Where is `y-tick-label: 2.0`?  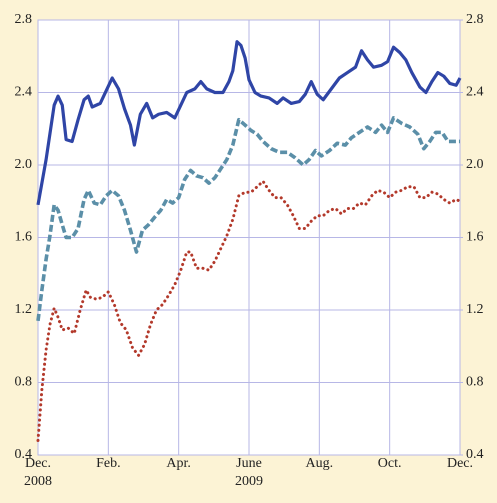 y-tick-label: 2.0 is located at coordinates (24, 164).